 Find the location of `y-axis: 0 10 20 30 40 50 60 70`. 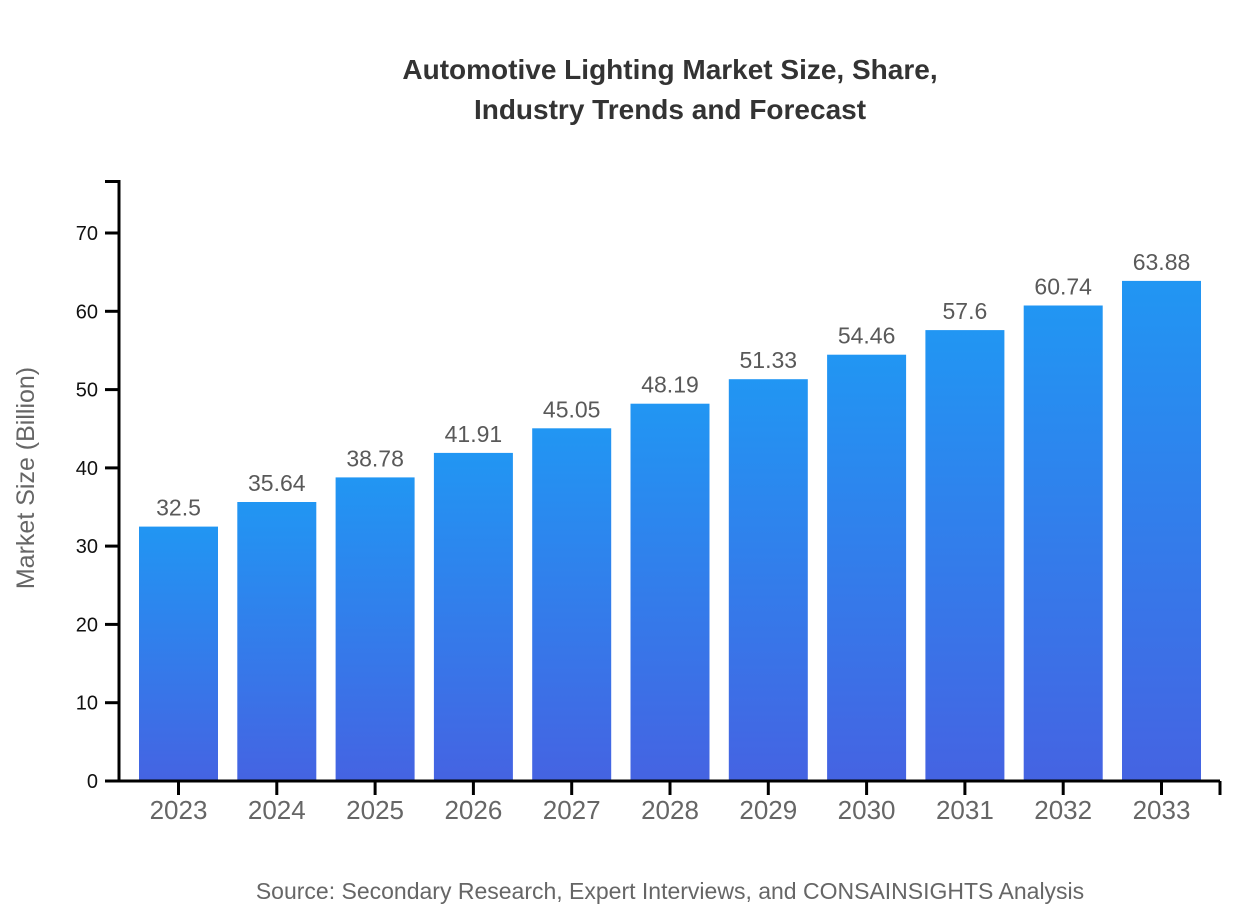

y-axis: 0 10 20 30 40 50 60 70 is located at coordinates (98, 486).